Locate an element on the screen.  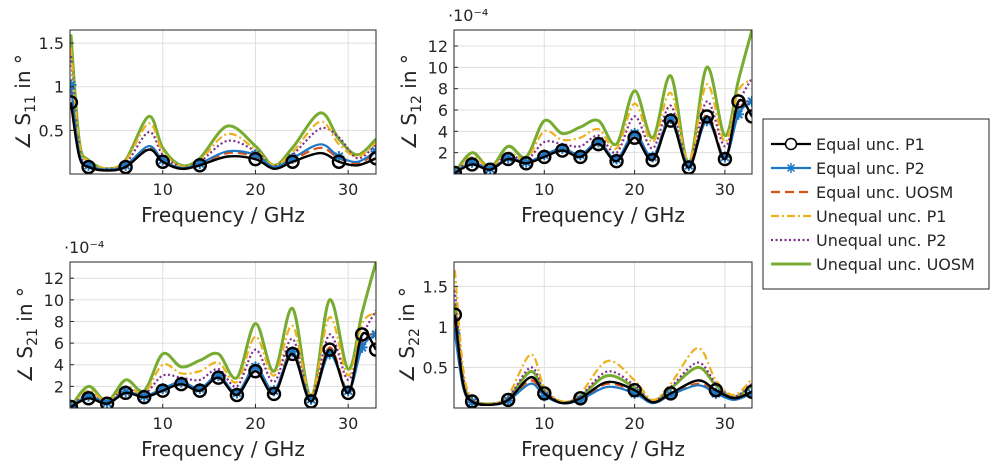
y-tick-label: 12 is located at coordinates (438, 46).